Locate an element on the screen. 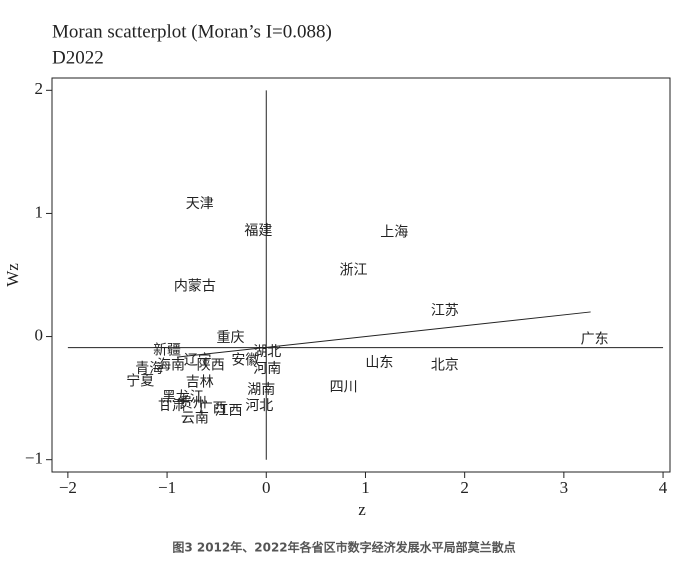  point-label: 甘肃 is located at coordinates (172, 406).